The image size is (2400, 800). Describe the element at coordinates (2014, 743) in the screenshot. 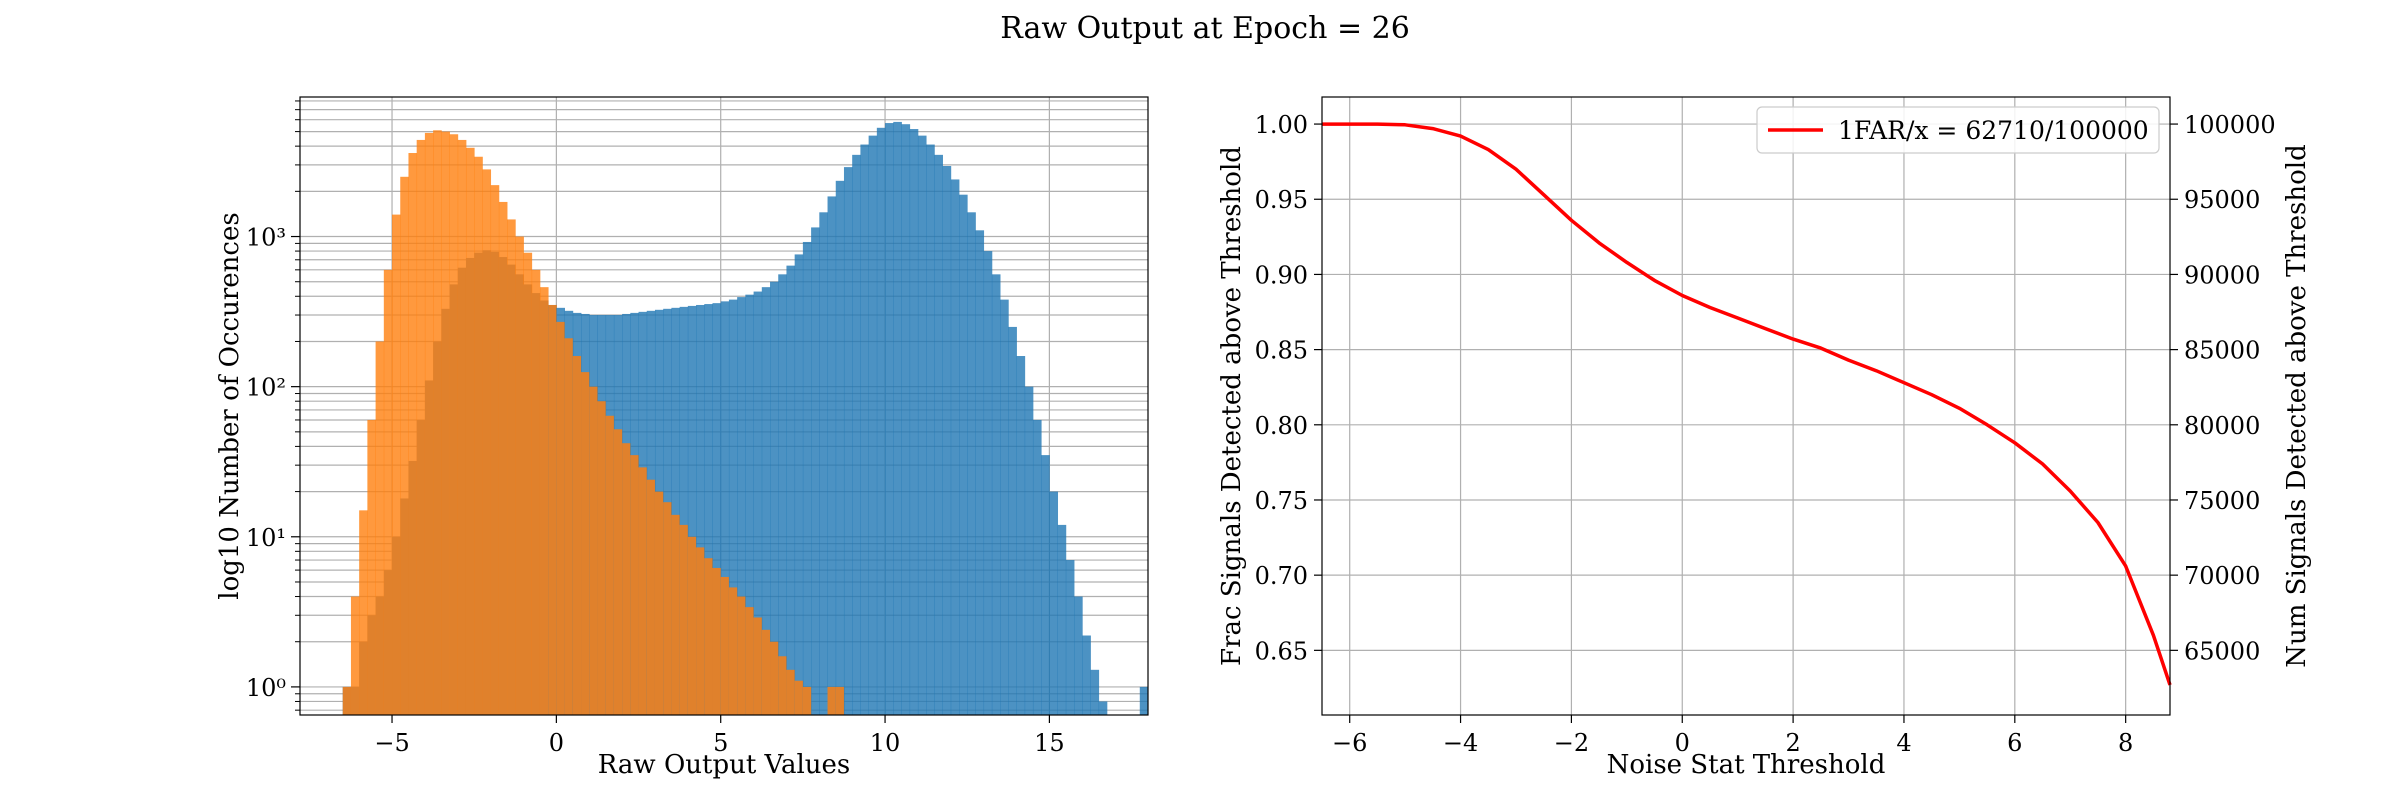

I see `detection-x-tick-label: 6` at that location.